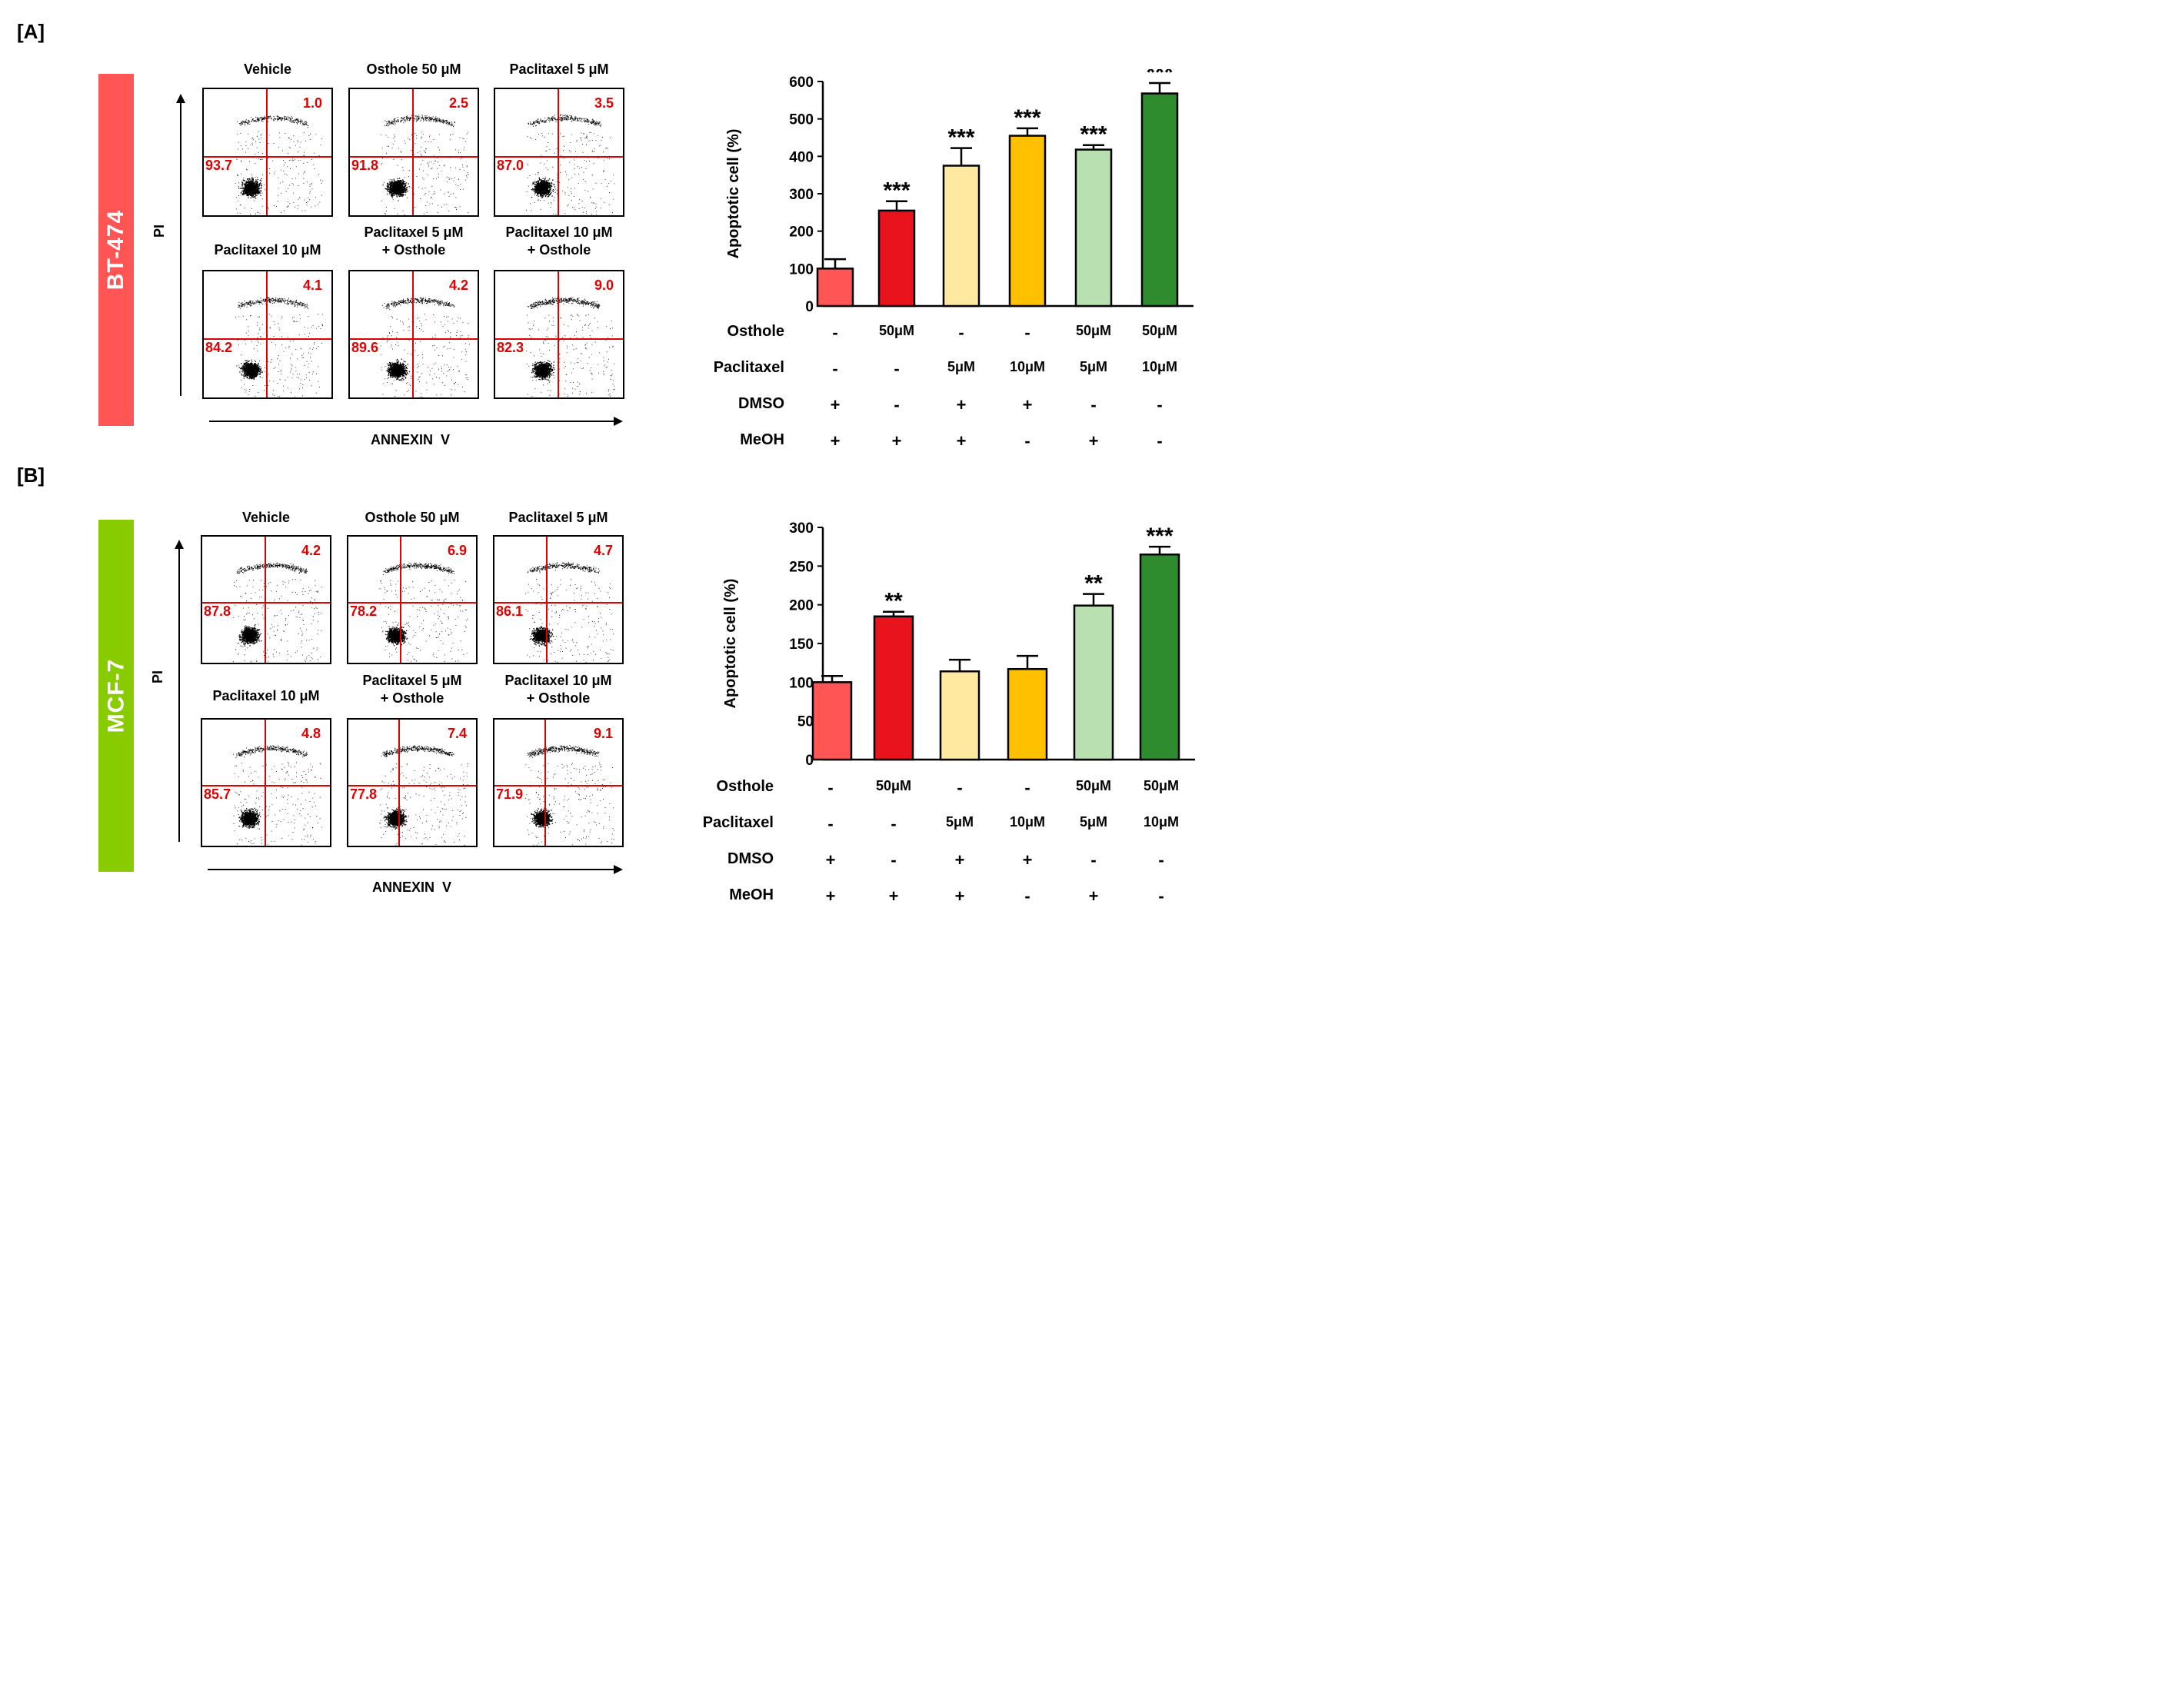  What do you see at coordinates (603, 733) in the screenshot?
I see `upper-right-percent: 9.1` at bounding box center [603, 733].